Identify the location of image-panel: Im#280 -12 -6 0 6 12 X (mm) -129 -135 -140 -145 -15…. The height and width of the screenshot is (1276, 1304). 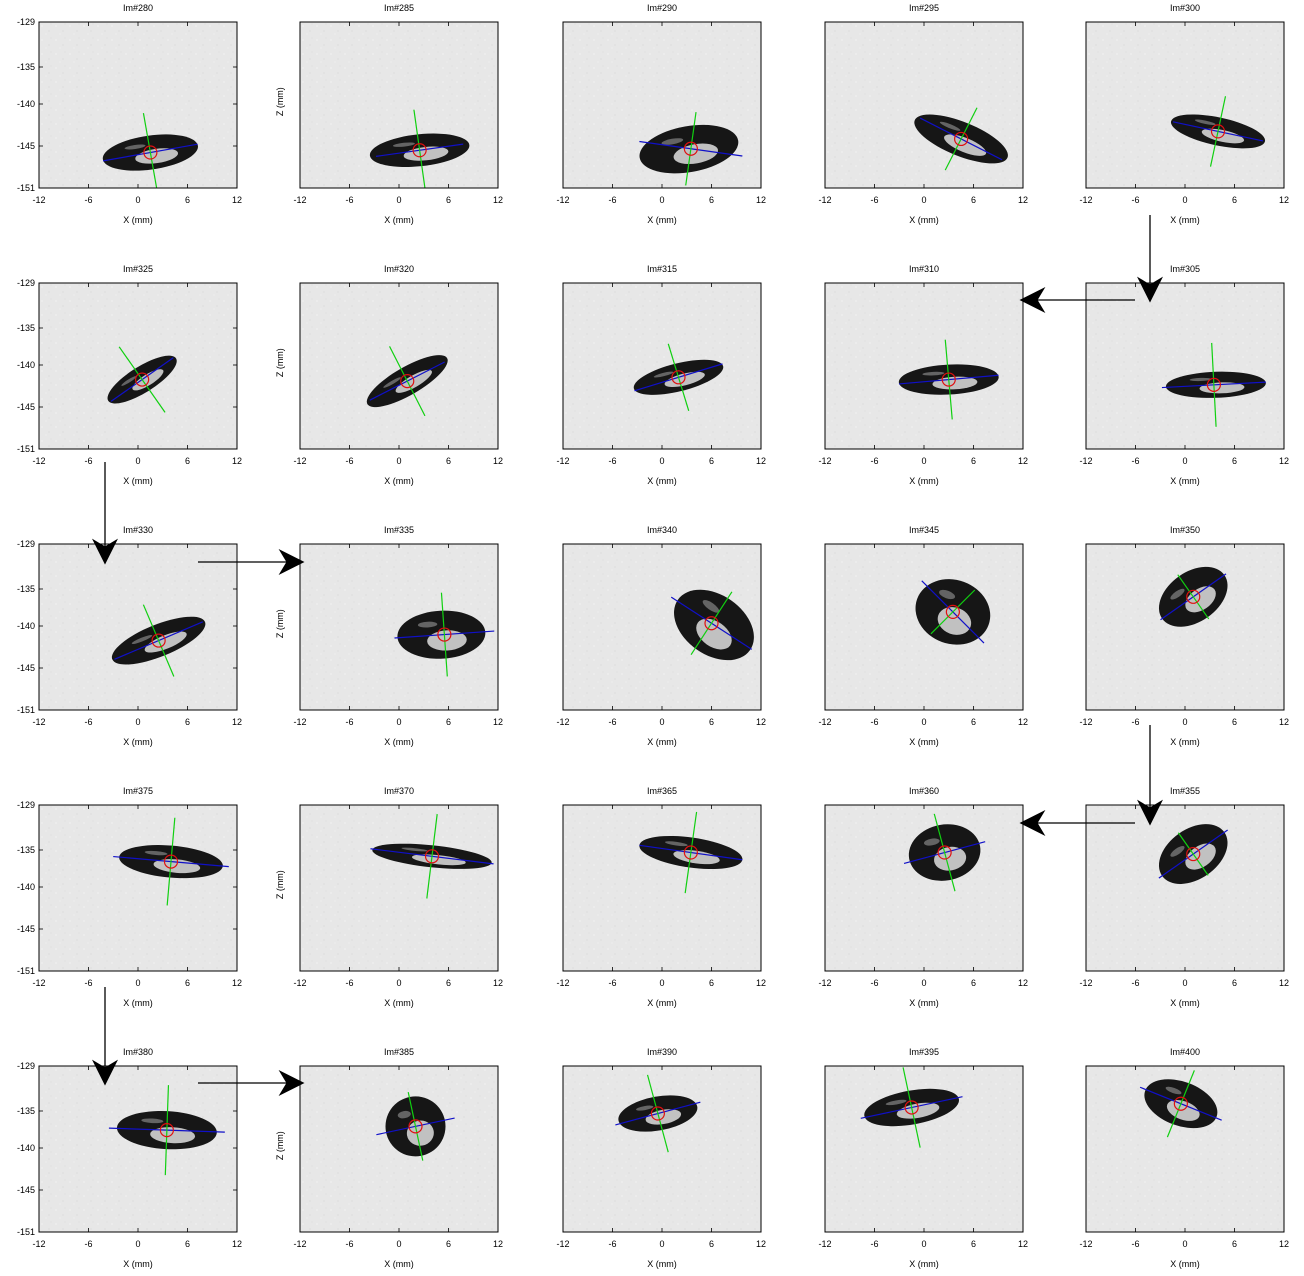
(129, 114).